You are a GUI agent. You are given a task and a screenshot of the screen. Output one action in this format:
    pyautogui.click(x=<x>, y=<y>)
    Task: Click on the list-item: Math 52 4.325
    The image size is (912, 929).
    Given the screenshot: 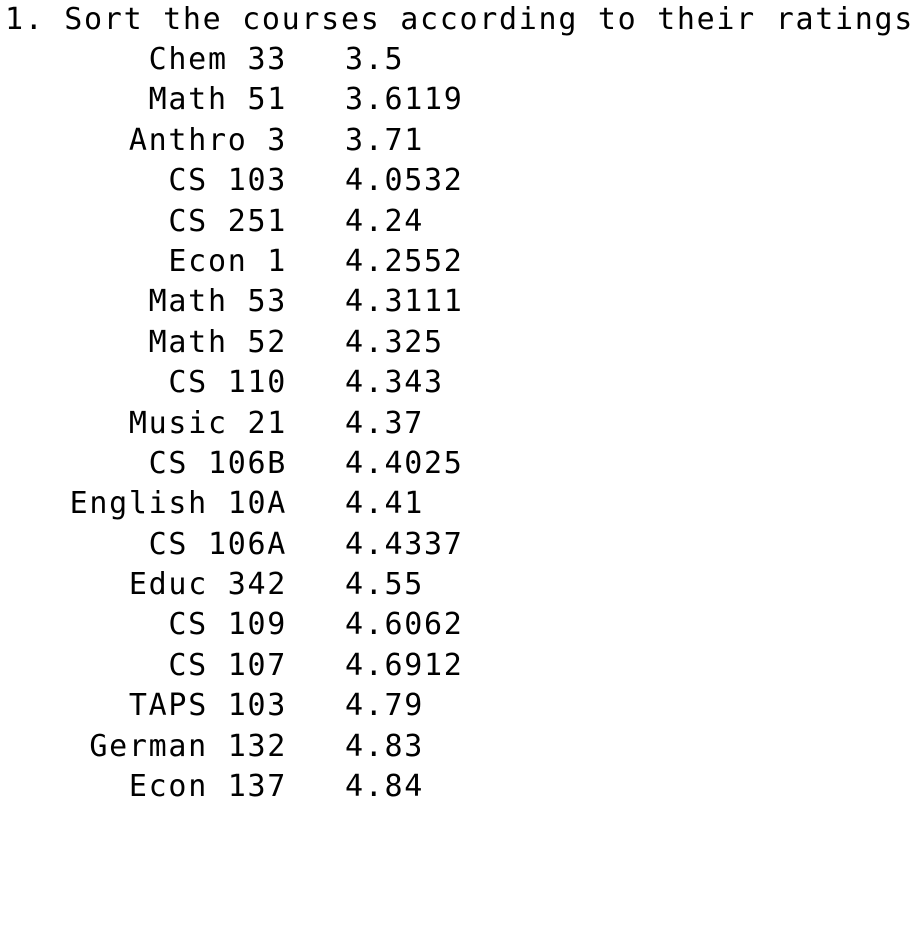 What is the action you would take?
    pyautogui.click(x=456, y=343)
    